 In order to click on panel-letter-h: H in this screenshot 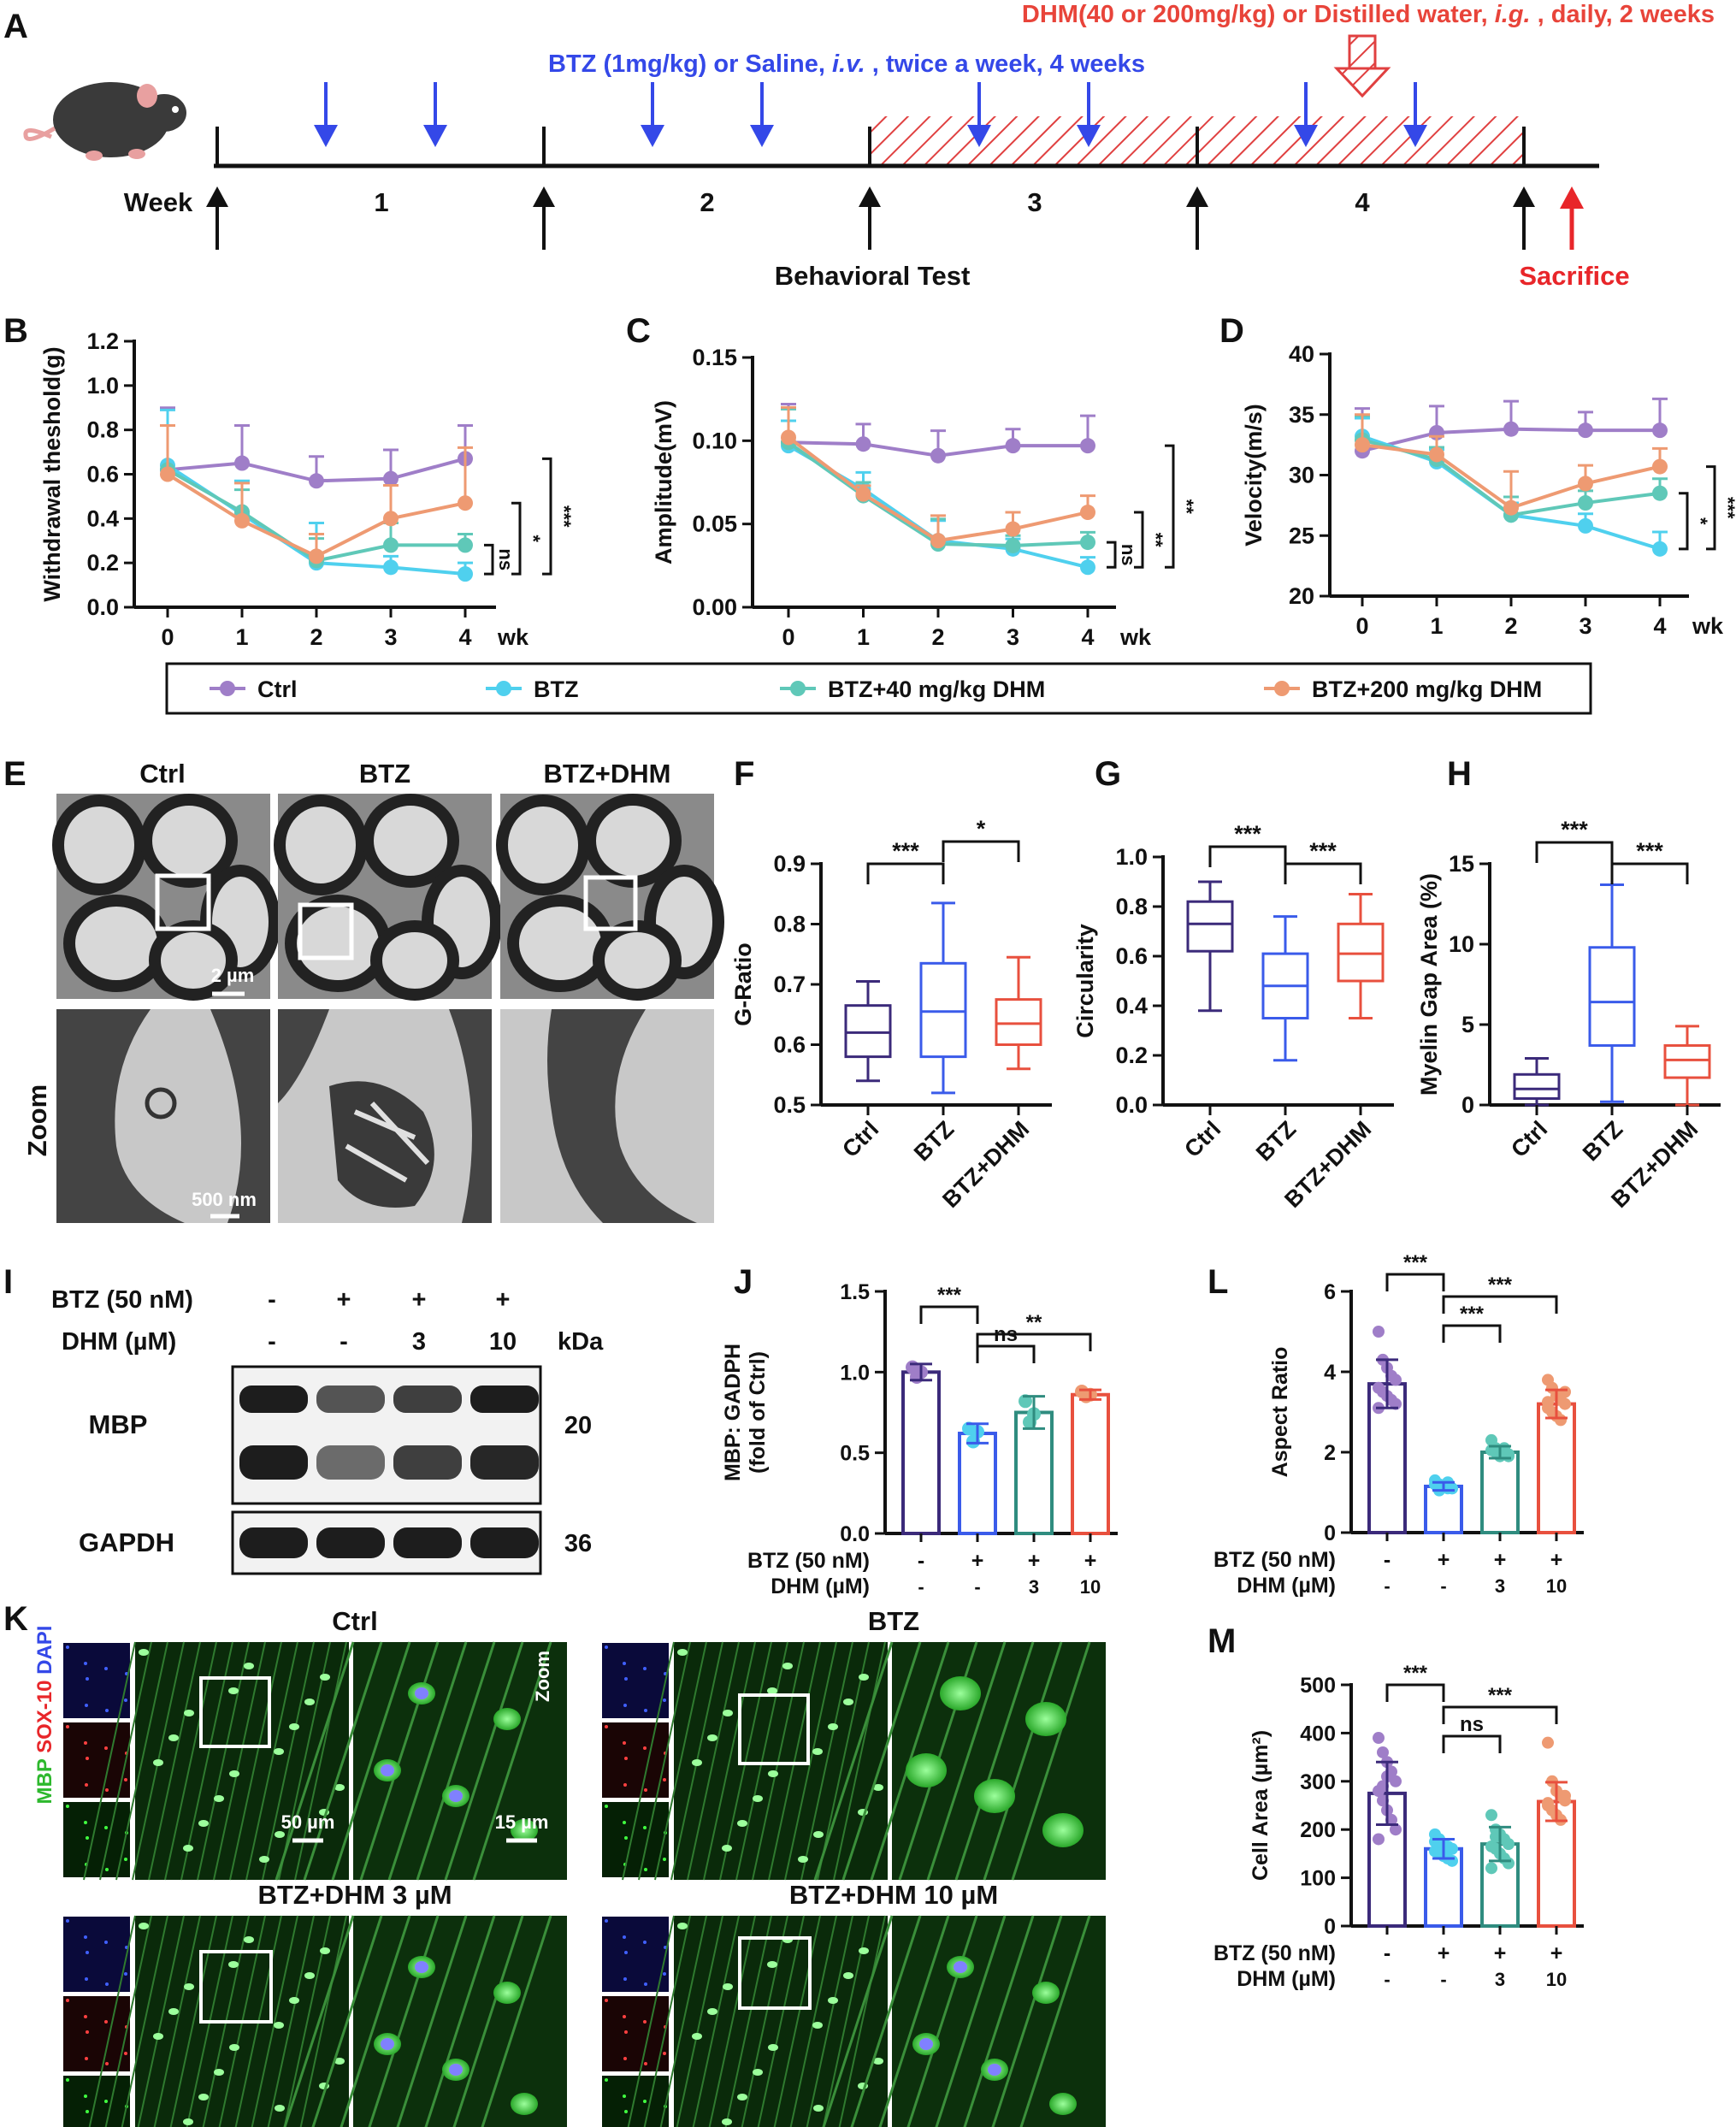, I will do `click(1460, 774)`.